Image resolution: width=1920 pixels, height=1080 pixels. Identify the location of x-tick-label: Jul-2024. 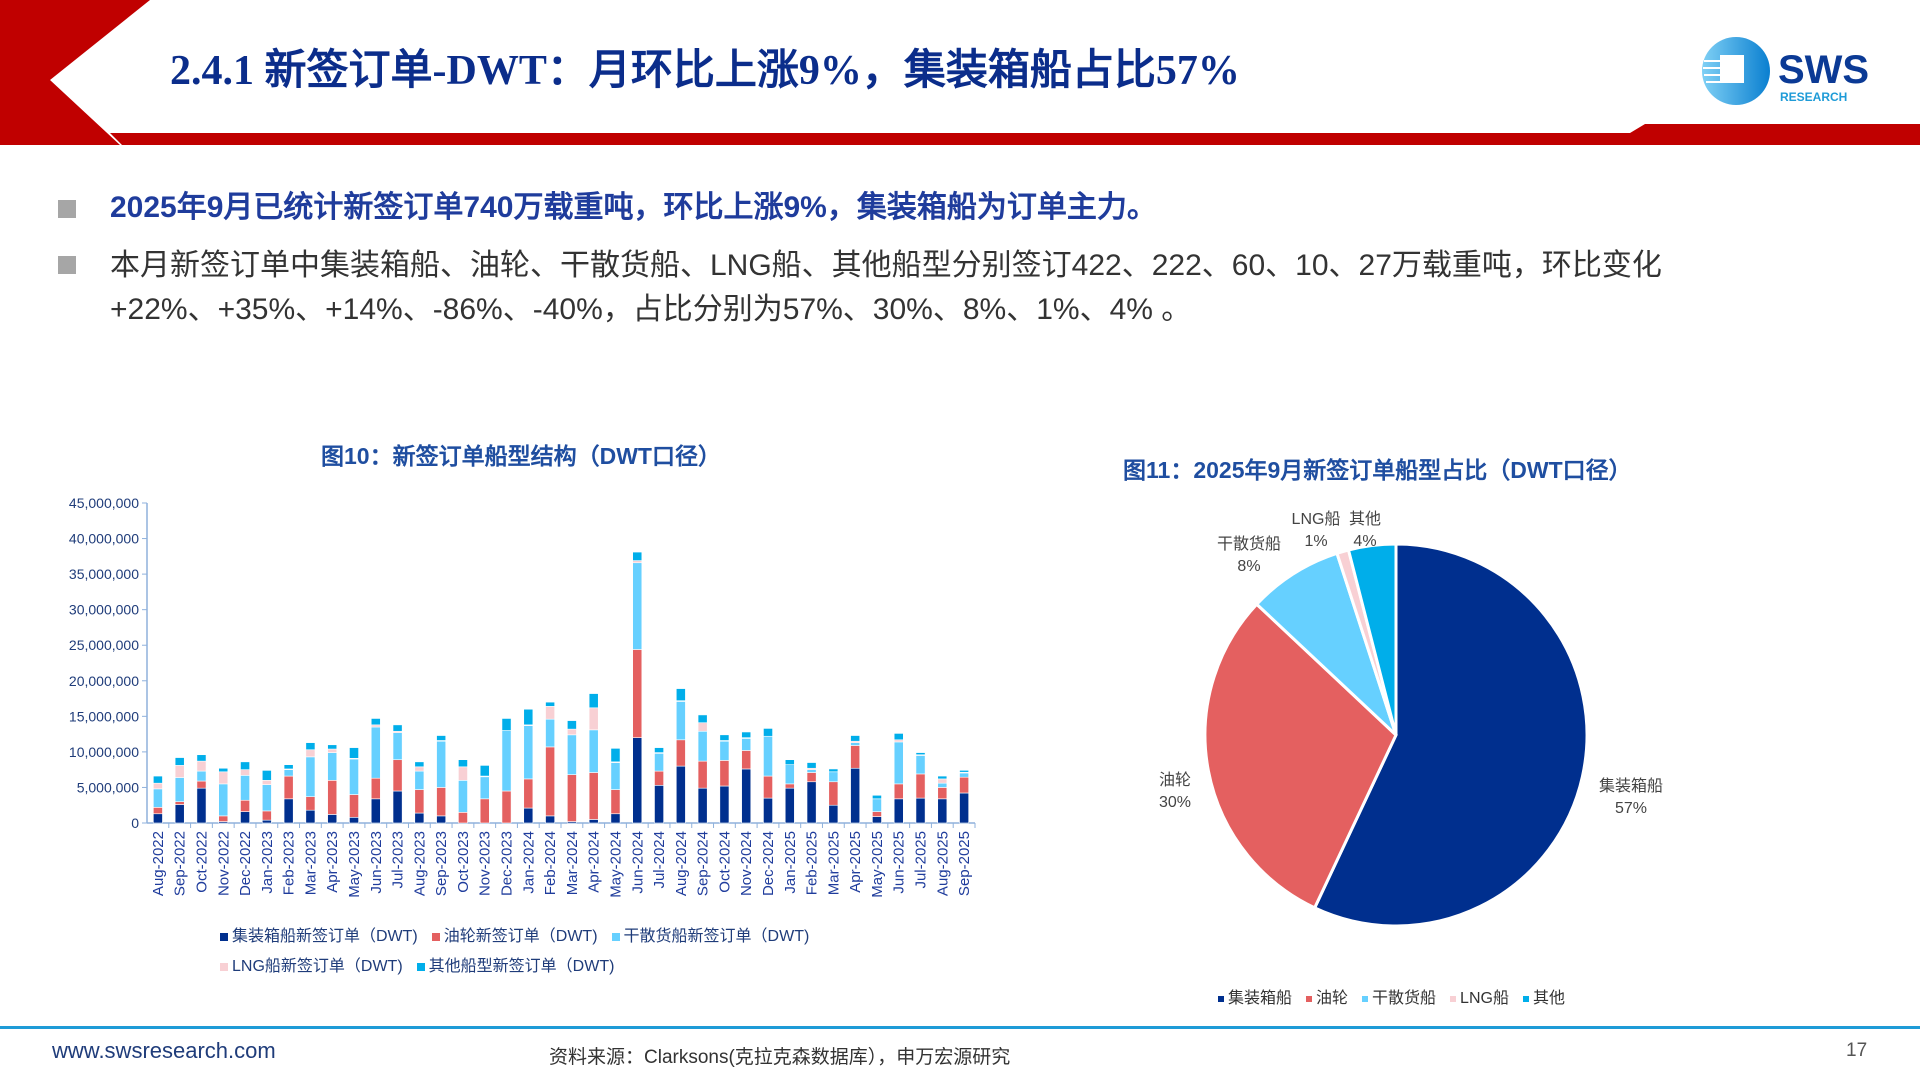
(659, 860).